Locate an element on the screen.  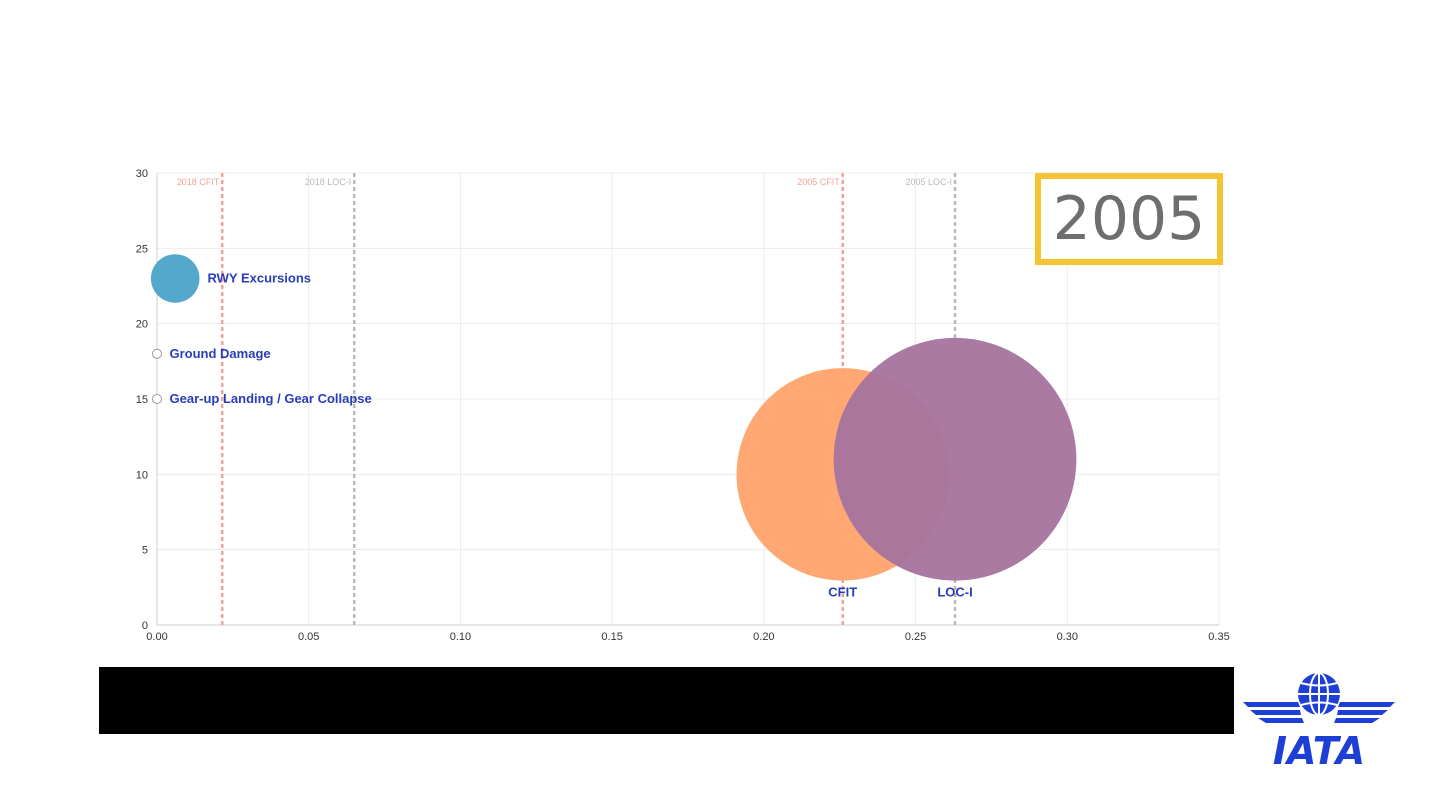
black-banner is located at coordinates (666, 700).